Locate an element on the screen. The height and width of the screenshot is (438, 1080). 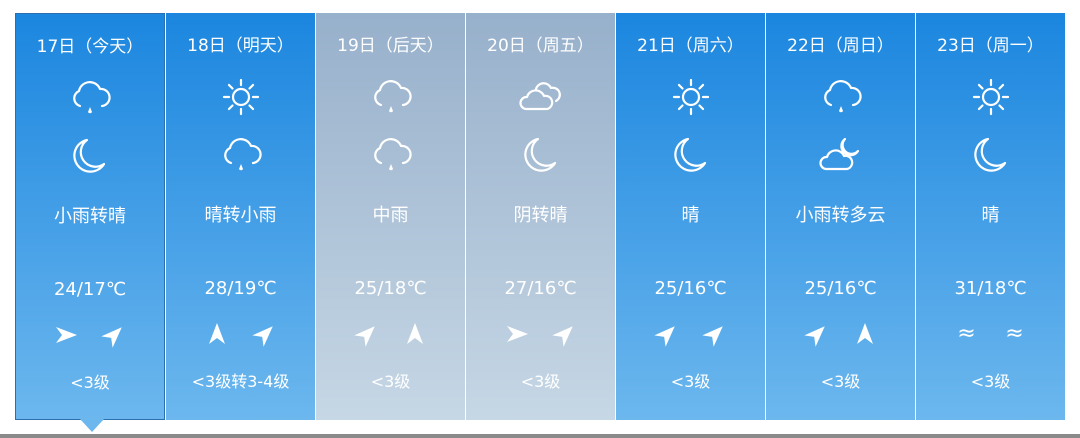
day-column: 17日（今天） 小雨转晴 24/17℃ <3级 is located at coordinates (90, 222).